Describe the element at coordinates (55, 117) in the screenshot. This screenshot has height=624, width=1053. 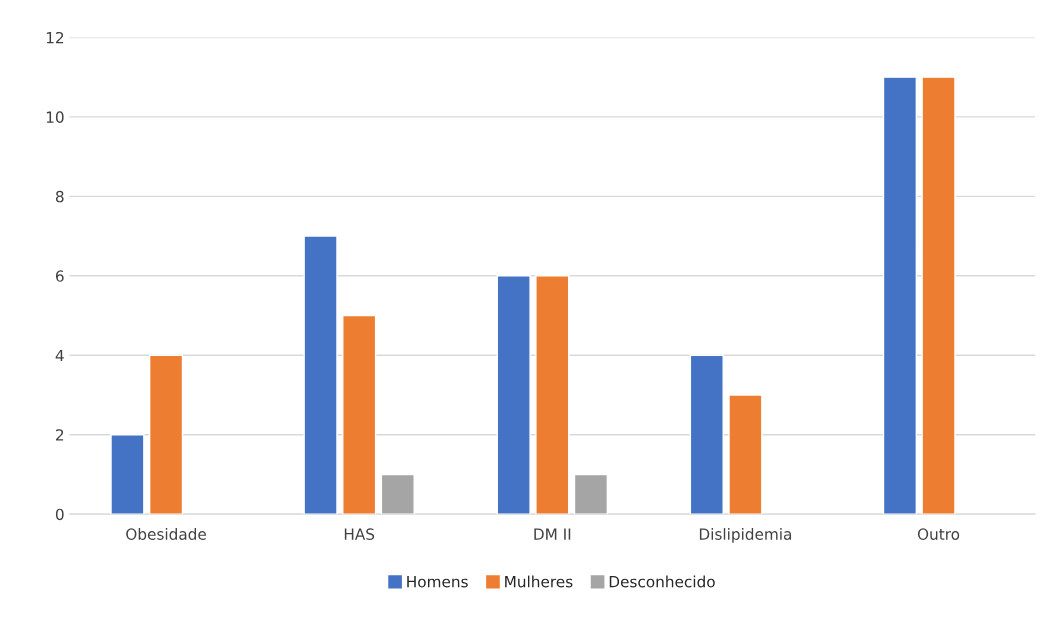
I see `y-tick-label: 10` at that location.